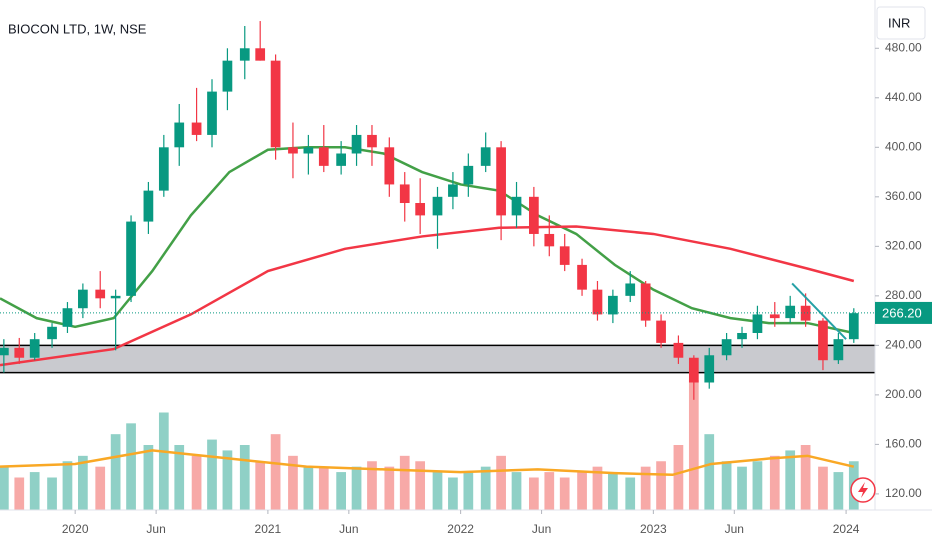 This screenshot has height=550, width=932. I want to click on lightning, so click(863, 490).